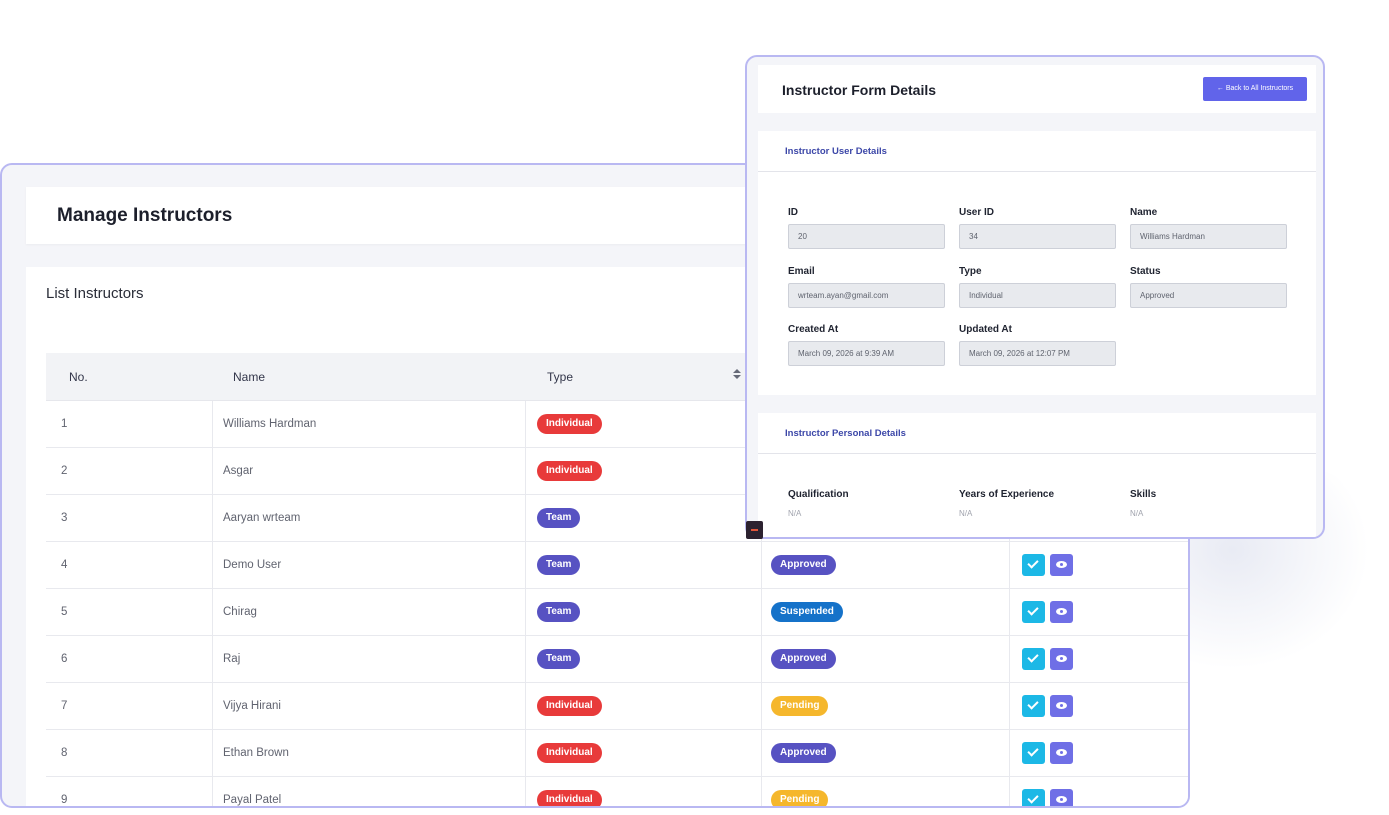 The height and width of the screenshot is (815, 1389). What do you see at coordinates (64, 706) in the screenshot?
I see `row-number: 7` at bounding box center [64, 706].